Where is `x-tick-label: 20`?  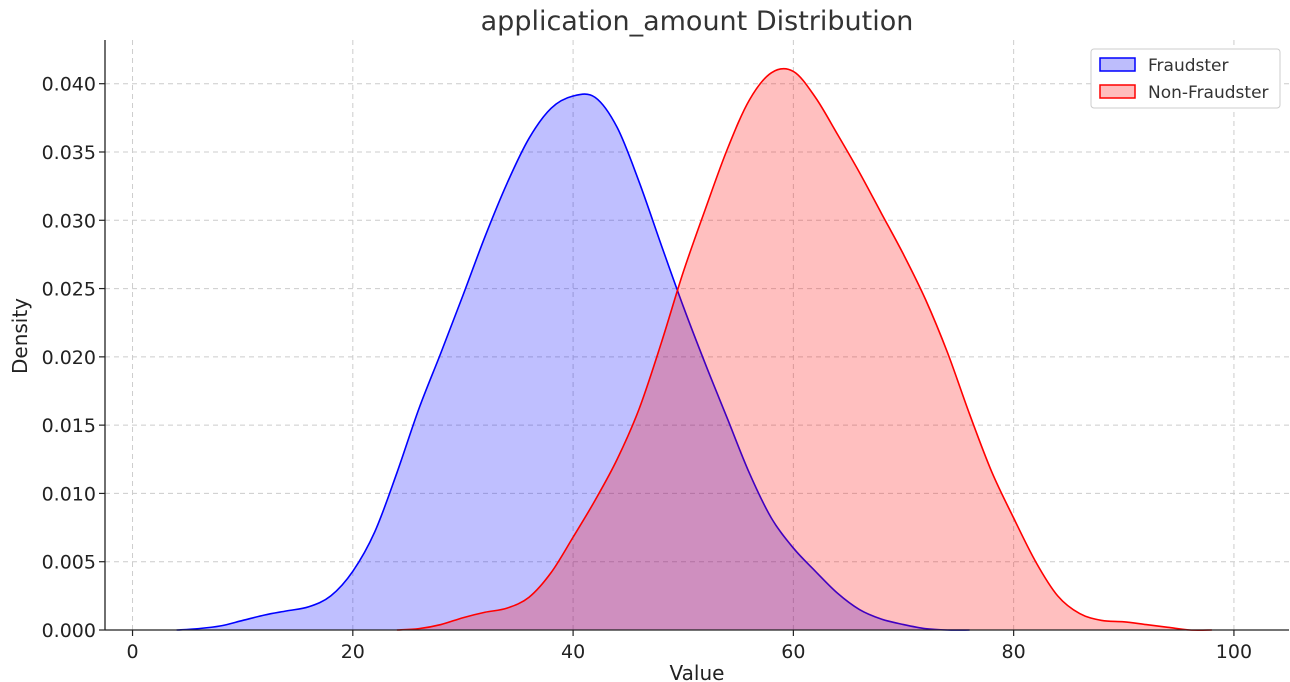 x-tick-label: 20 is located at coordinates (353, 652).